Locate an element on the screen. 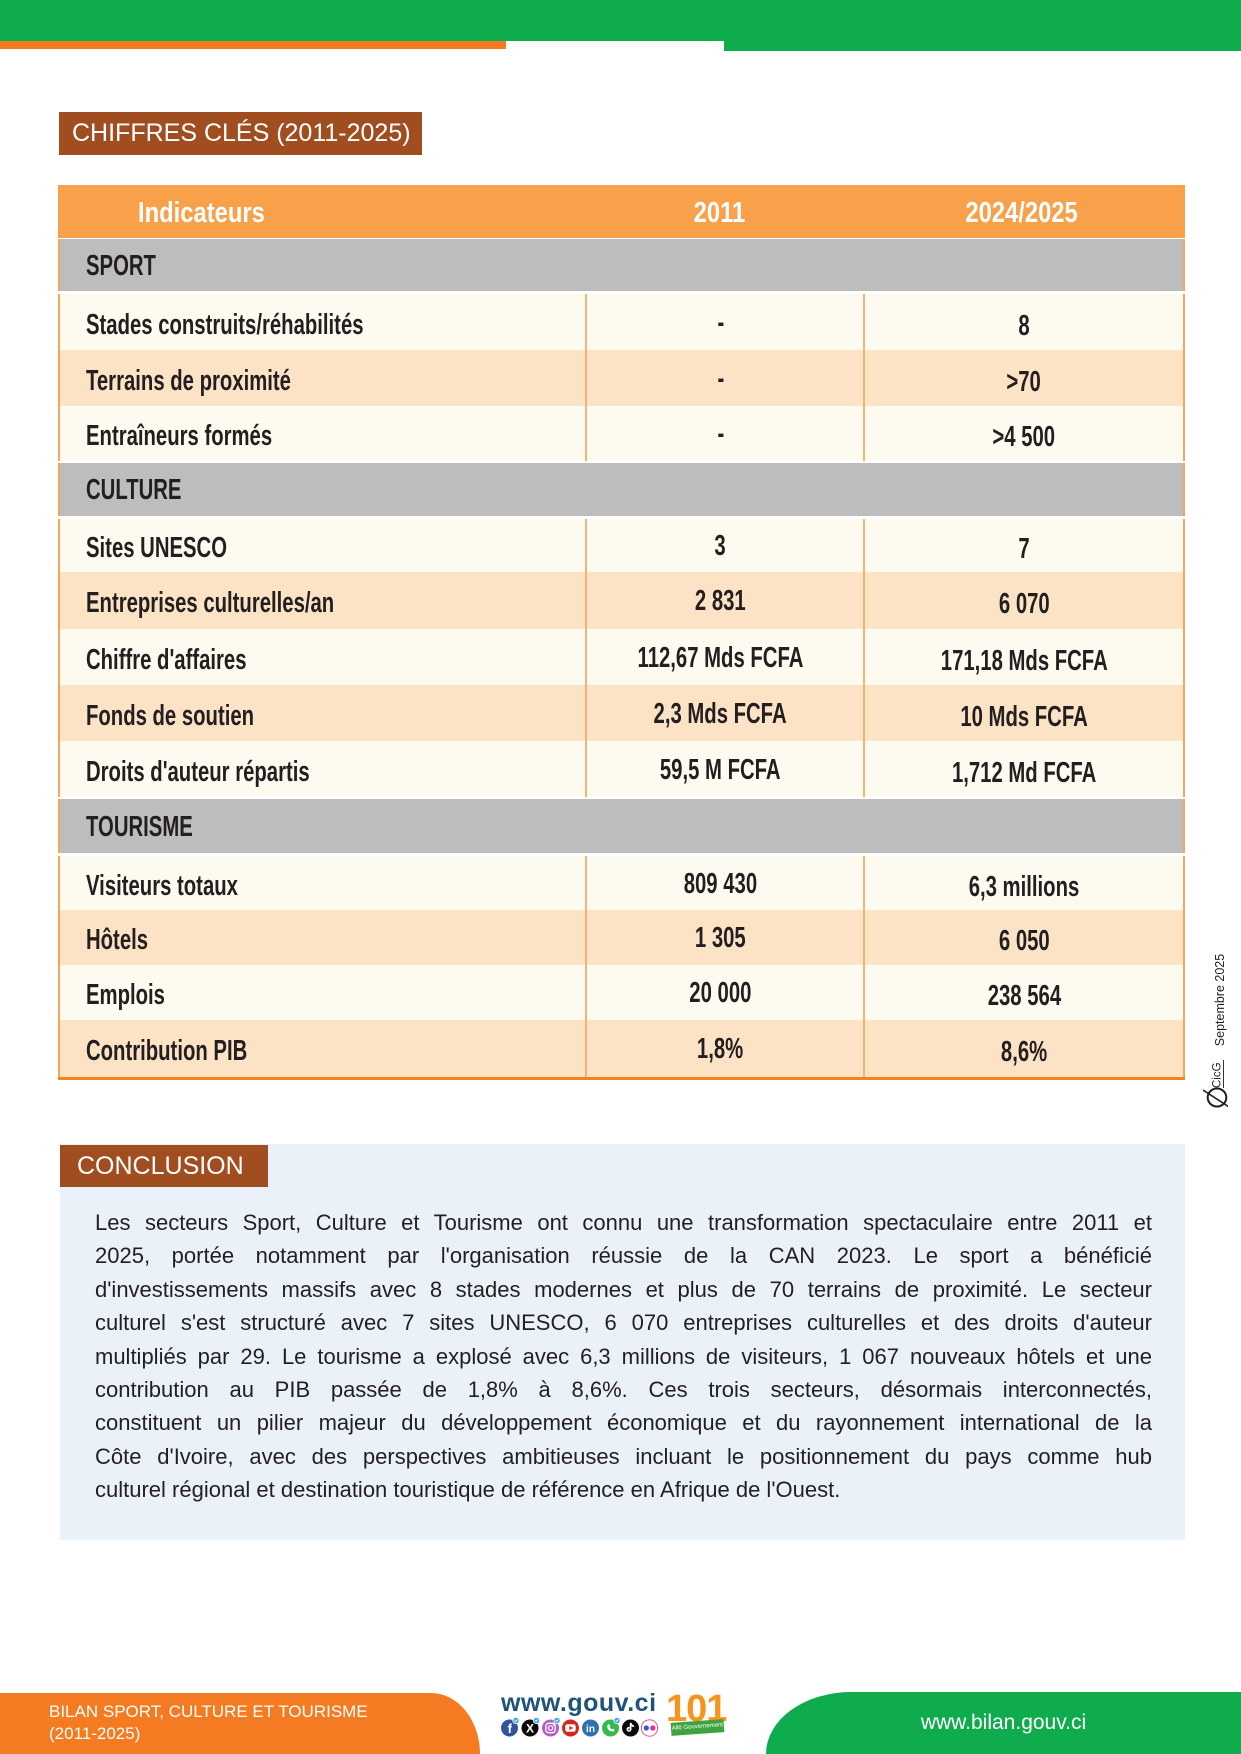 The height and width of the screenshot is (1754, 1241). svg-text: X is located at coordinates (530, 1729).